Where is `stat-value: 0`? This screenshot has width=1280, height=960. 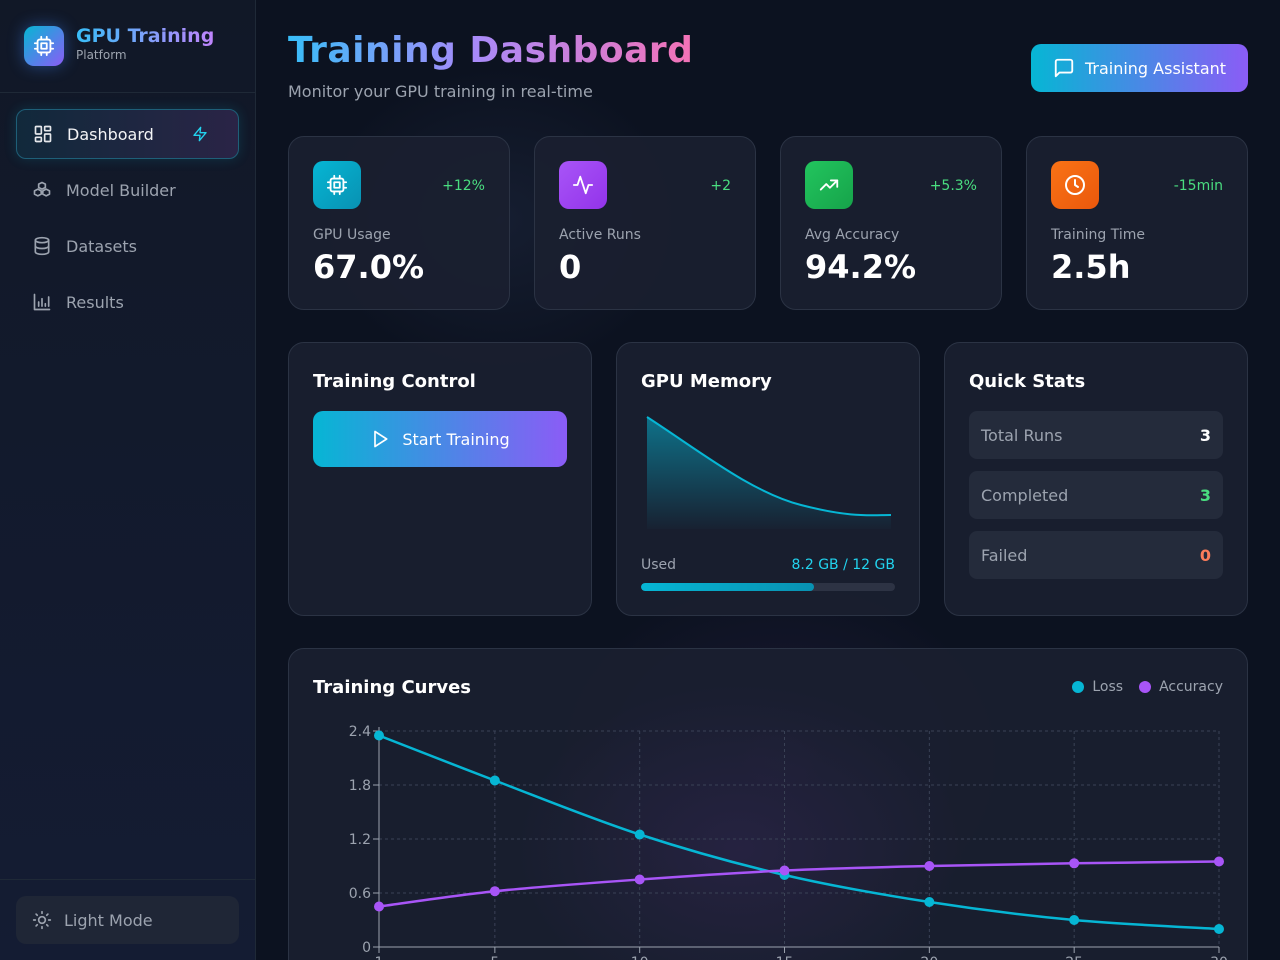
stat-value: 0 is located at coordinates (570, 267).